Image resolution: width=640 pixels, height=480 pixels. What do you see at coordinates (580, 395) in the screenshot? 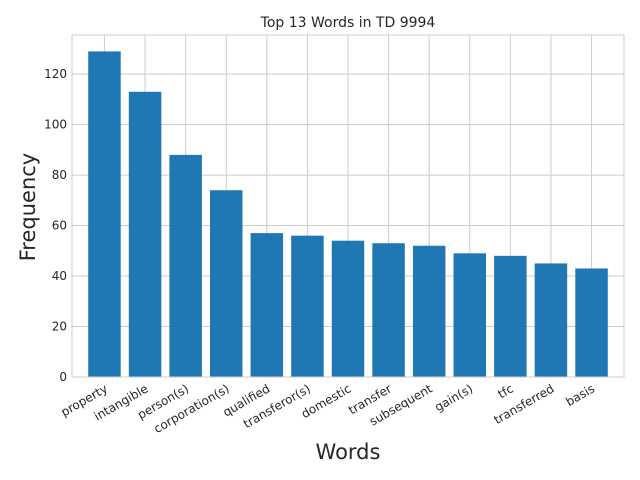
I see `x-tick-label: basis` at bounding box center [580, 395].